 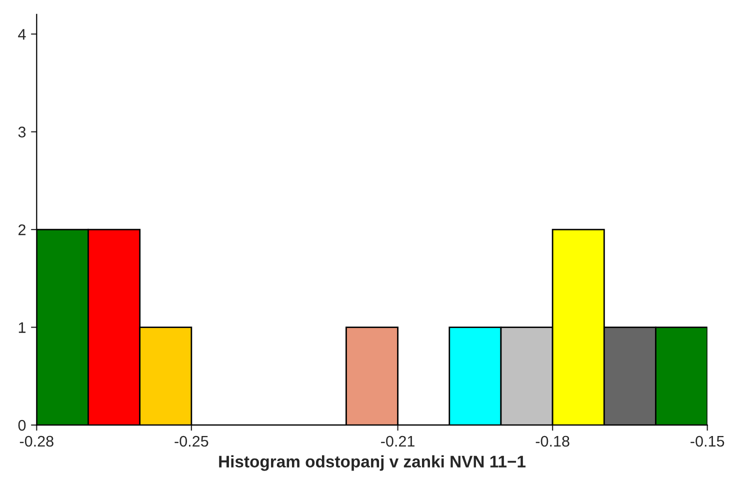 I want to click on x-tick-label: -0.21, so click(x=397, y=441).